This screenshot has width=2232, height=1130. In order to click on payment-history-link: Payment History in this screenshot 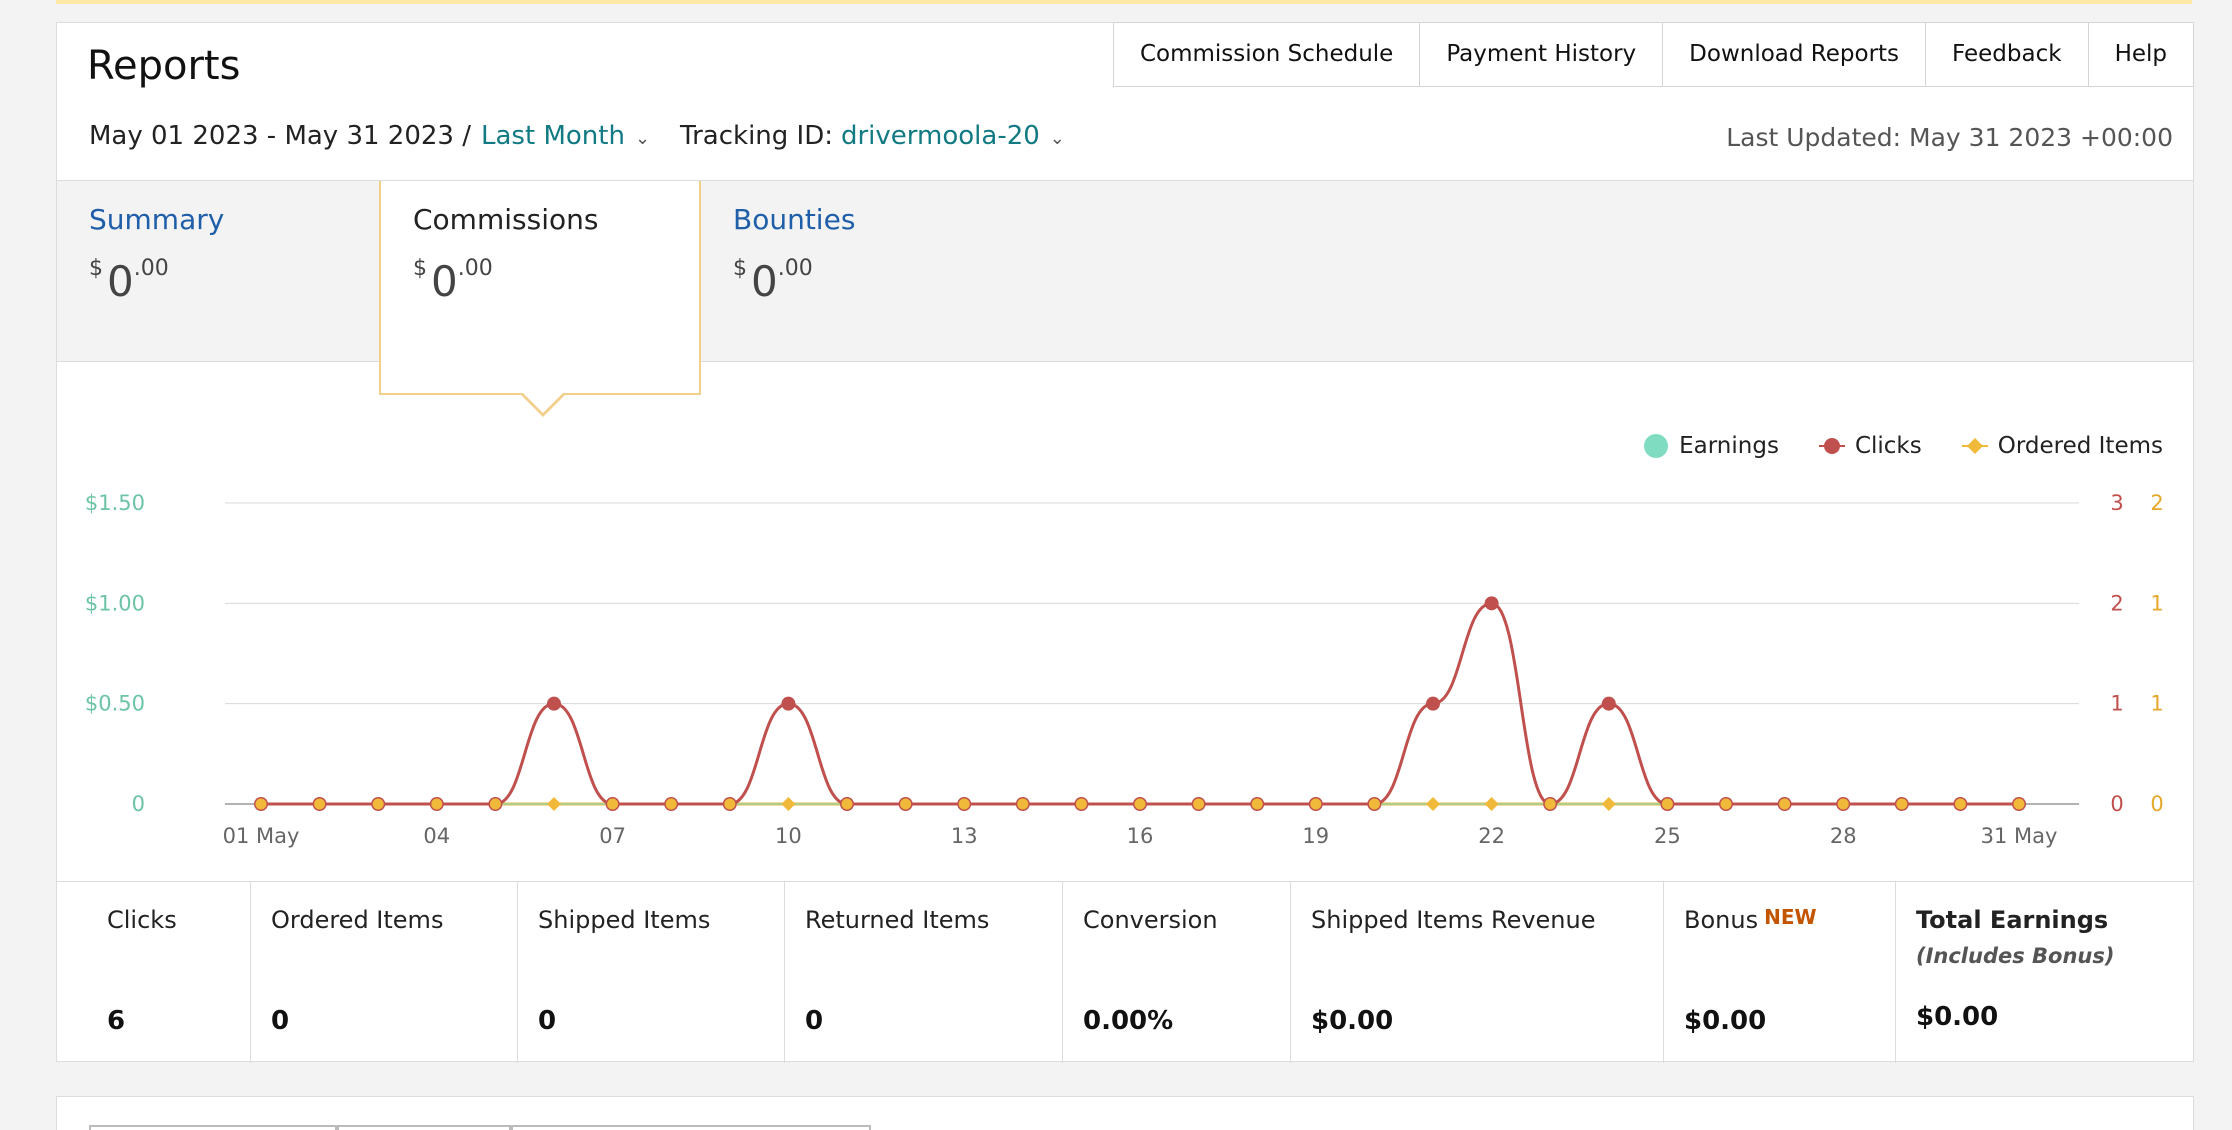, I will do `click(1542, 54)`.